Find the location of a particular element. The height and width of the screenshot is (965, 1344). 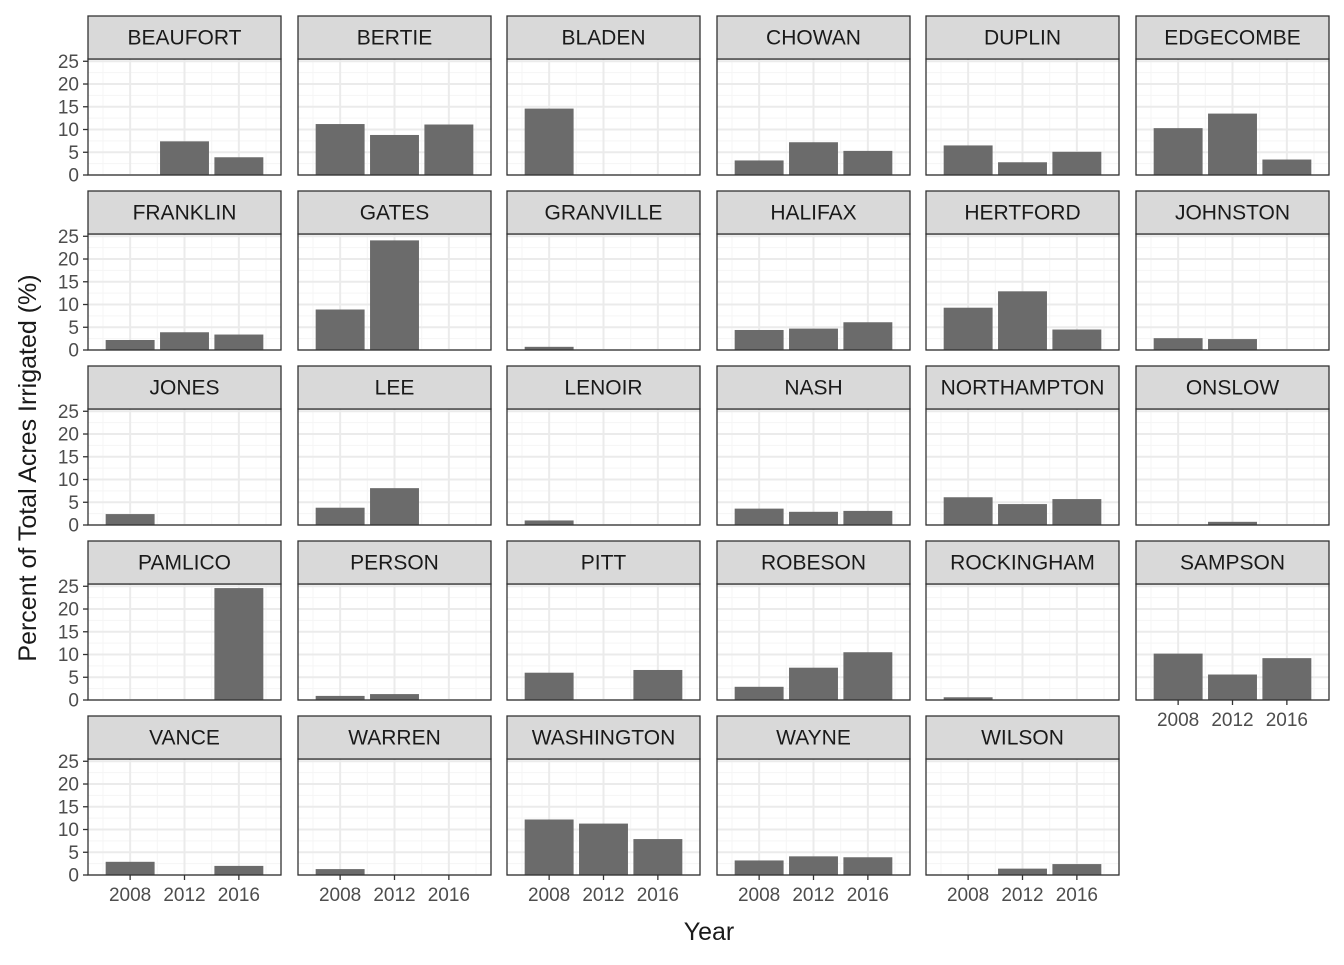

bar-lee-2008 is located at coordinates (340, 516).